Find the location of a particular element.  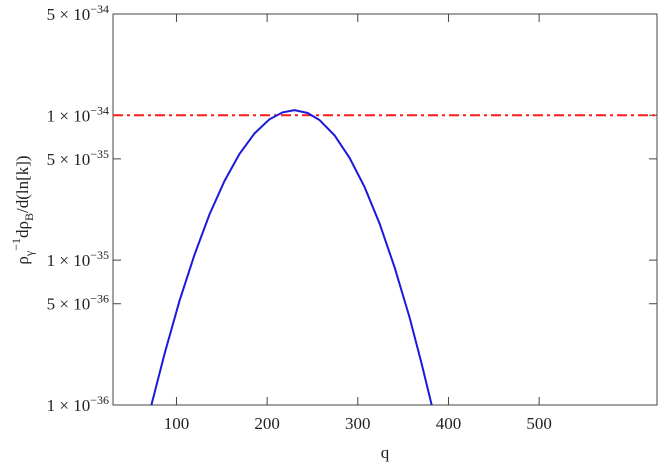

x-tick-label: 400 is located at coordinates (449, 423).